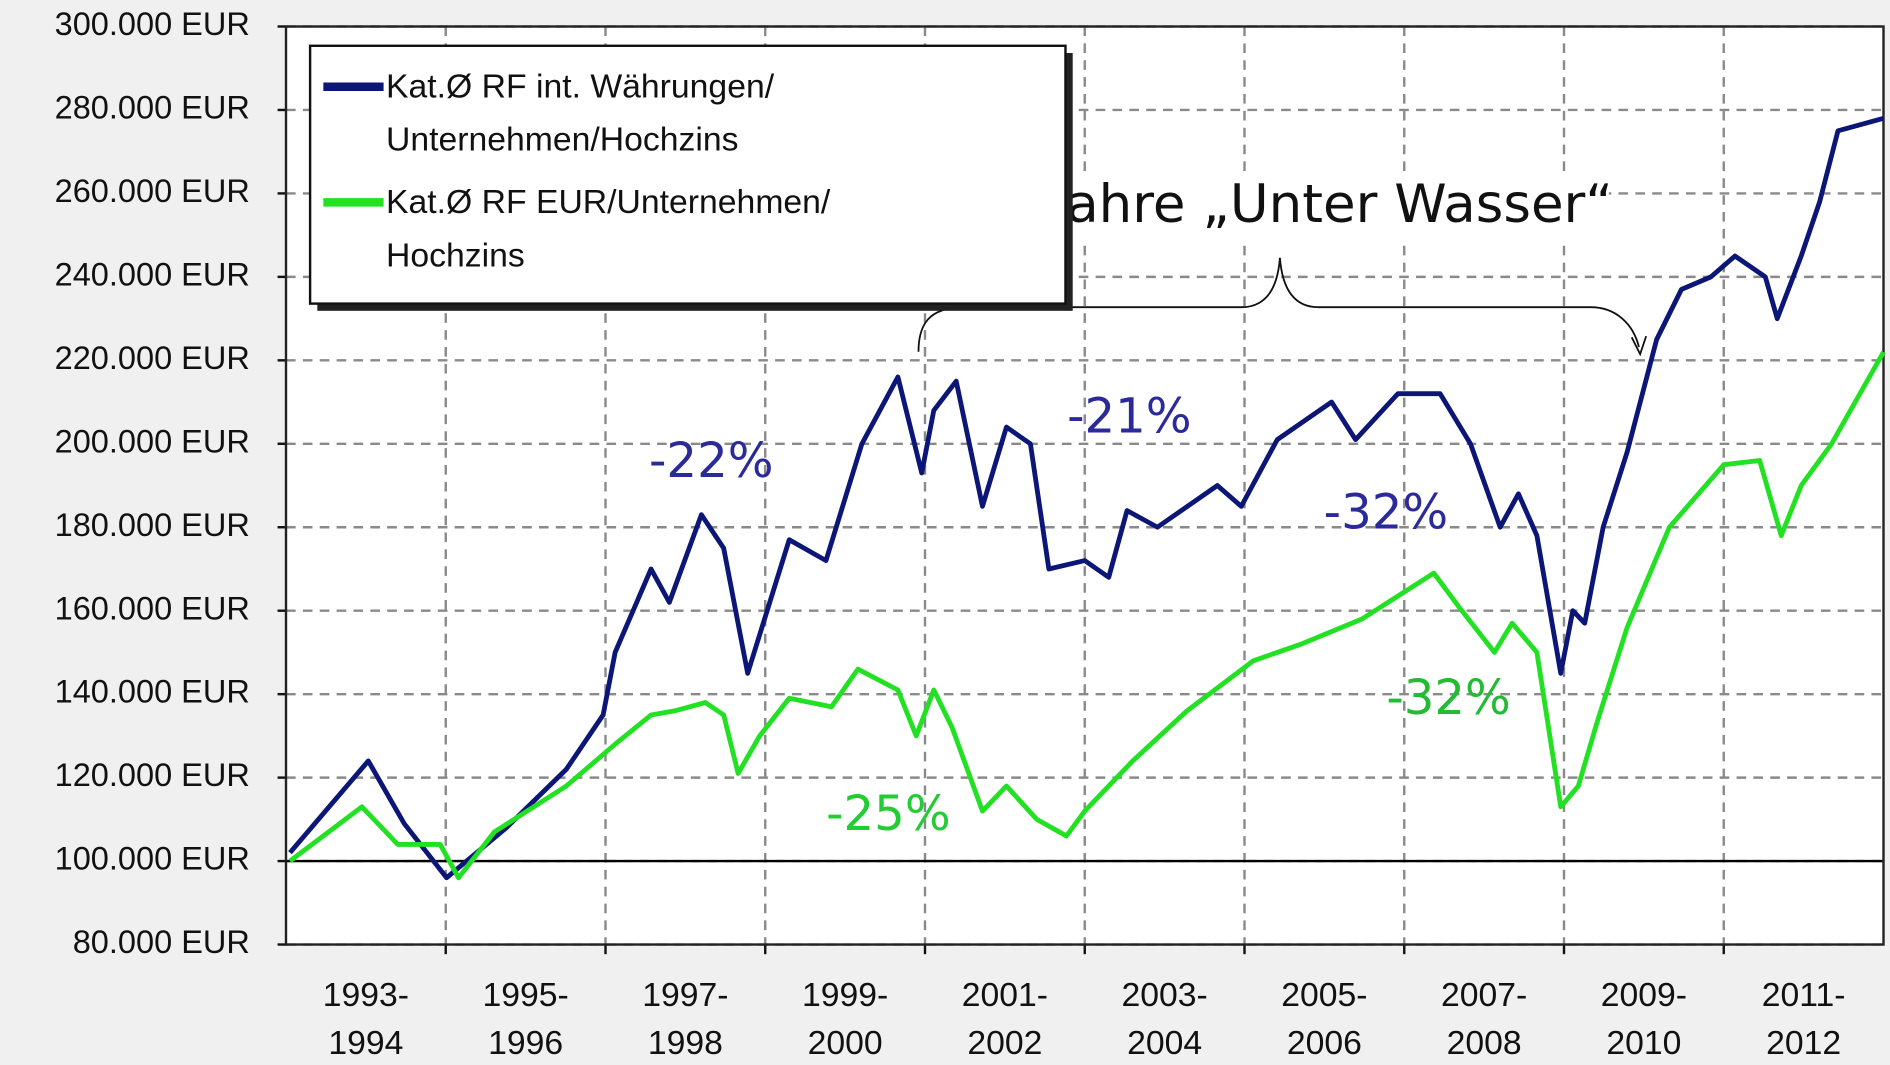 This screenshot has height=1065, width=1890. I want to click on x-tick-label: 2003- 2004, so click(1164, 1018).